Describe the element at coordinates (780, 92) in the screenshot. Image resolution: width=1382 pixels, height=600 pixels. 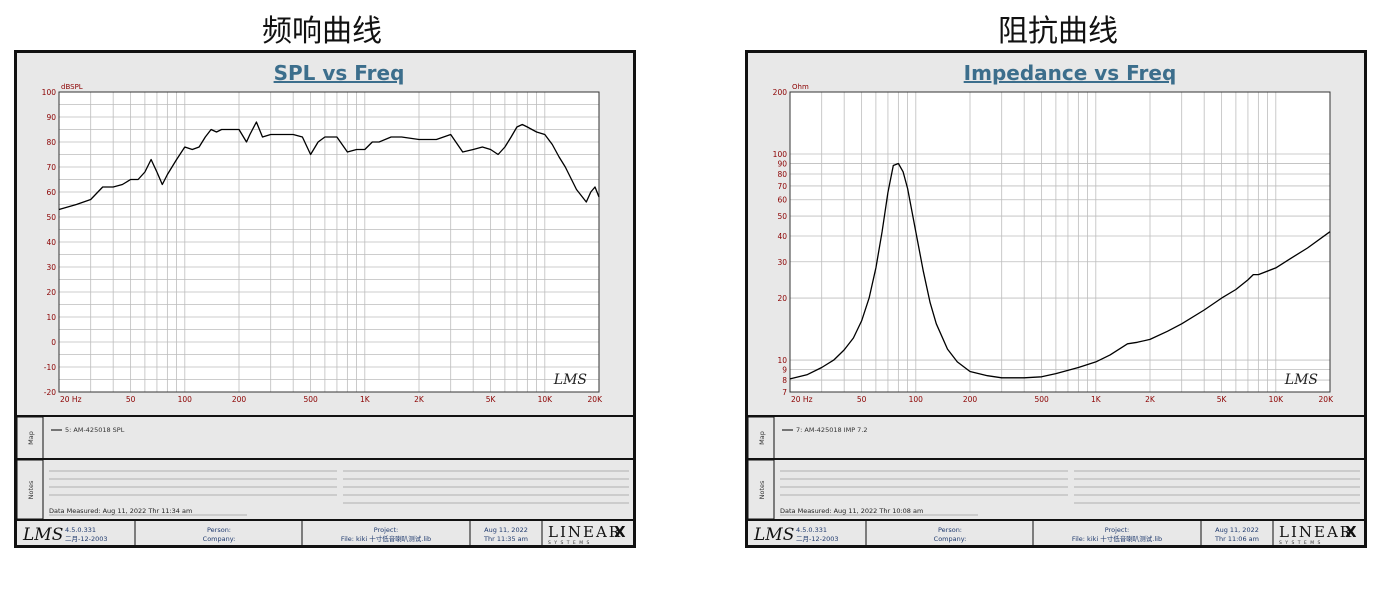
I see `y-tick-label: 200` at that location.